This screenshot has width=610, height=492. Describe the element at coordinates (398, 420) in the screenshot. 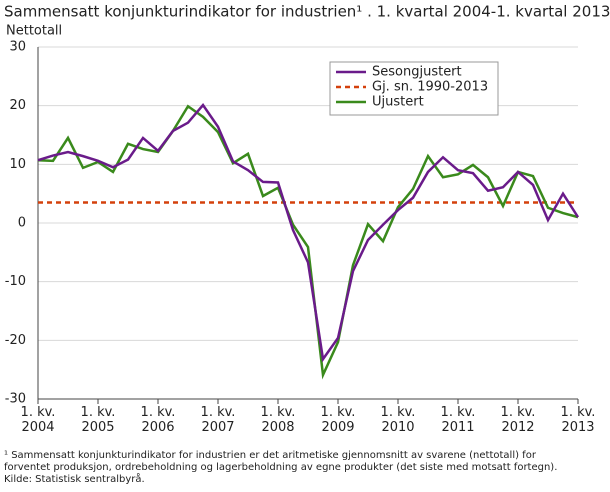

I see `x-tick-label: 1. kv. 2010` at that location.